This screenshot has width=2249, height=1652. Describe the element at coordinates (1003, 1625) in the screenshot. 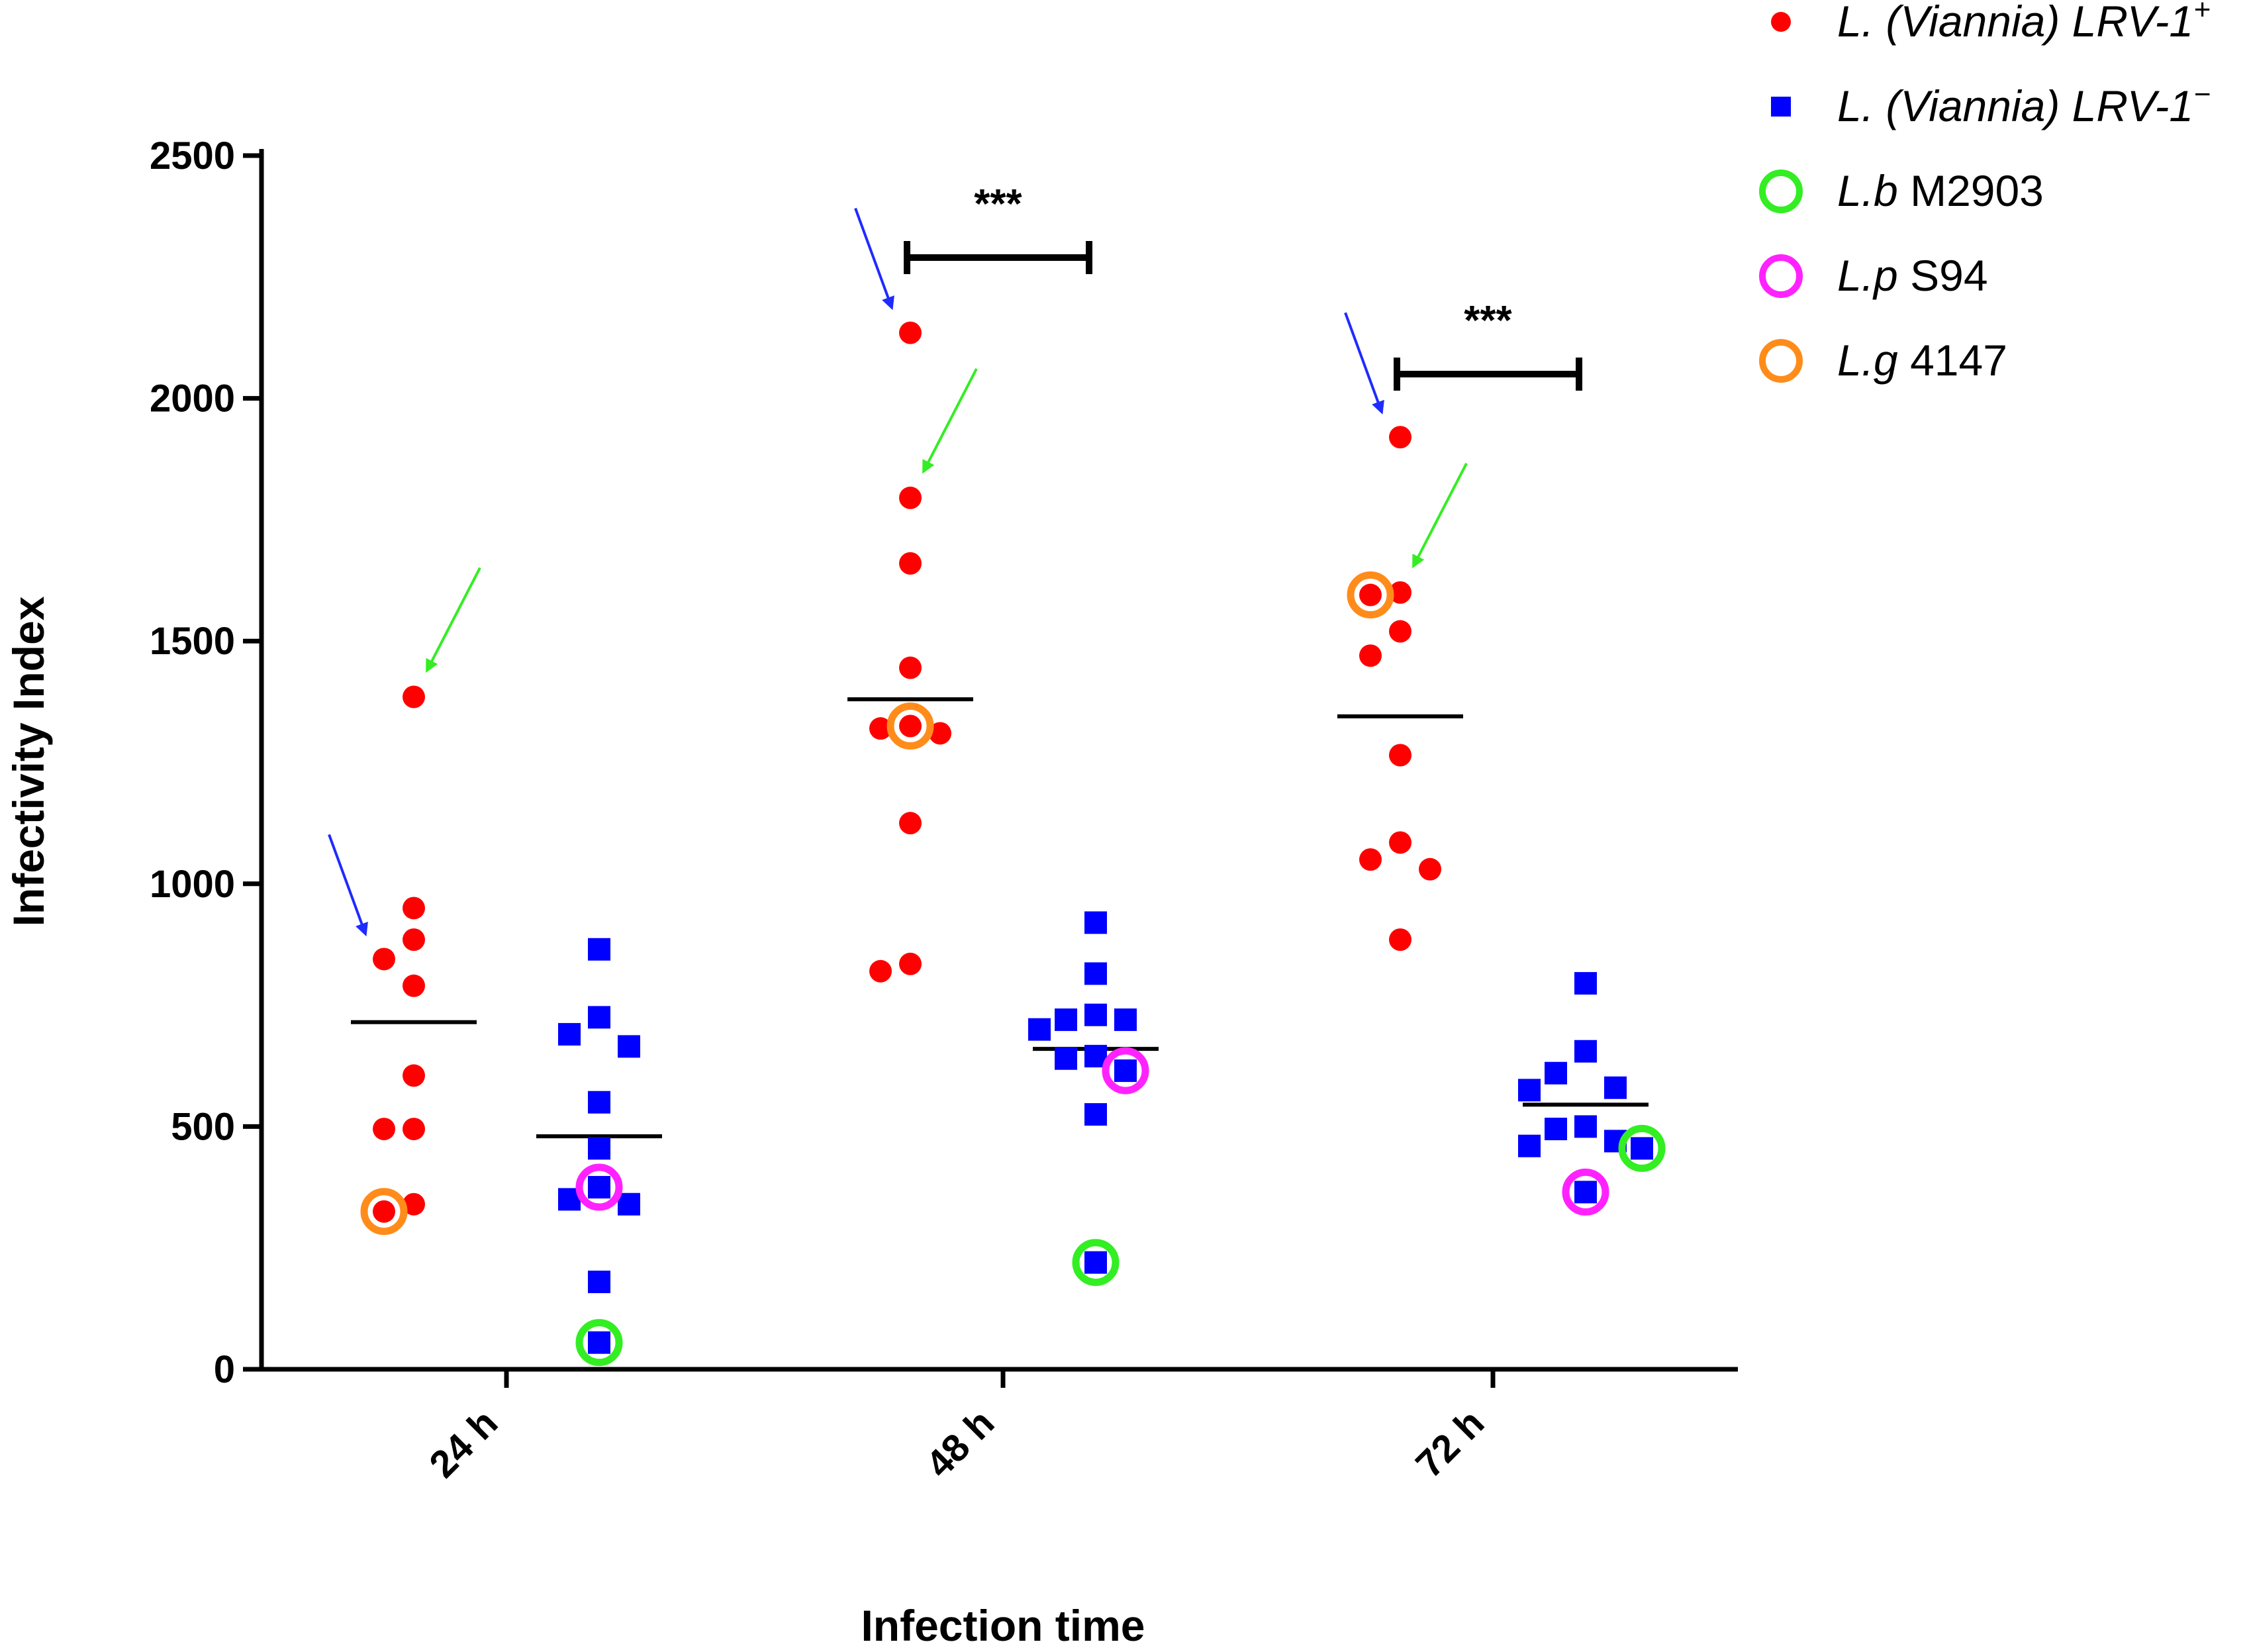

I see `x-axis-title: Infection time` at that location.